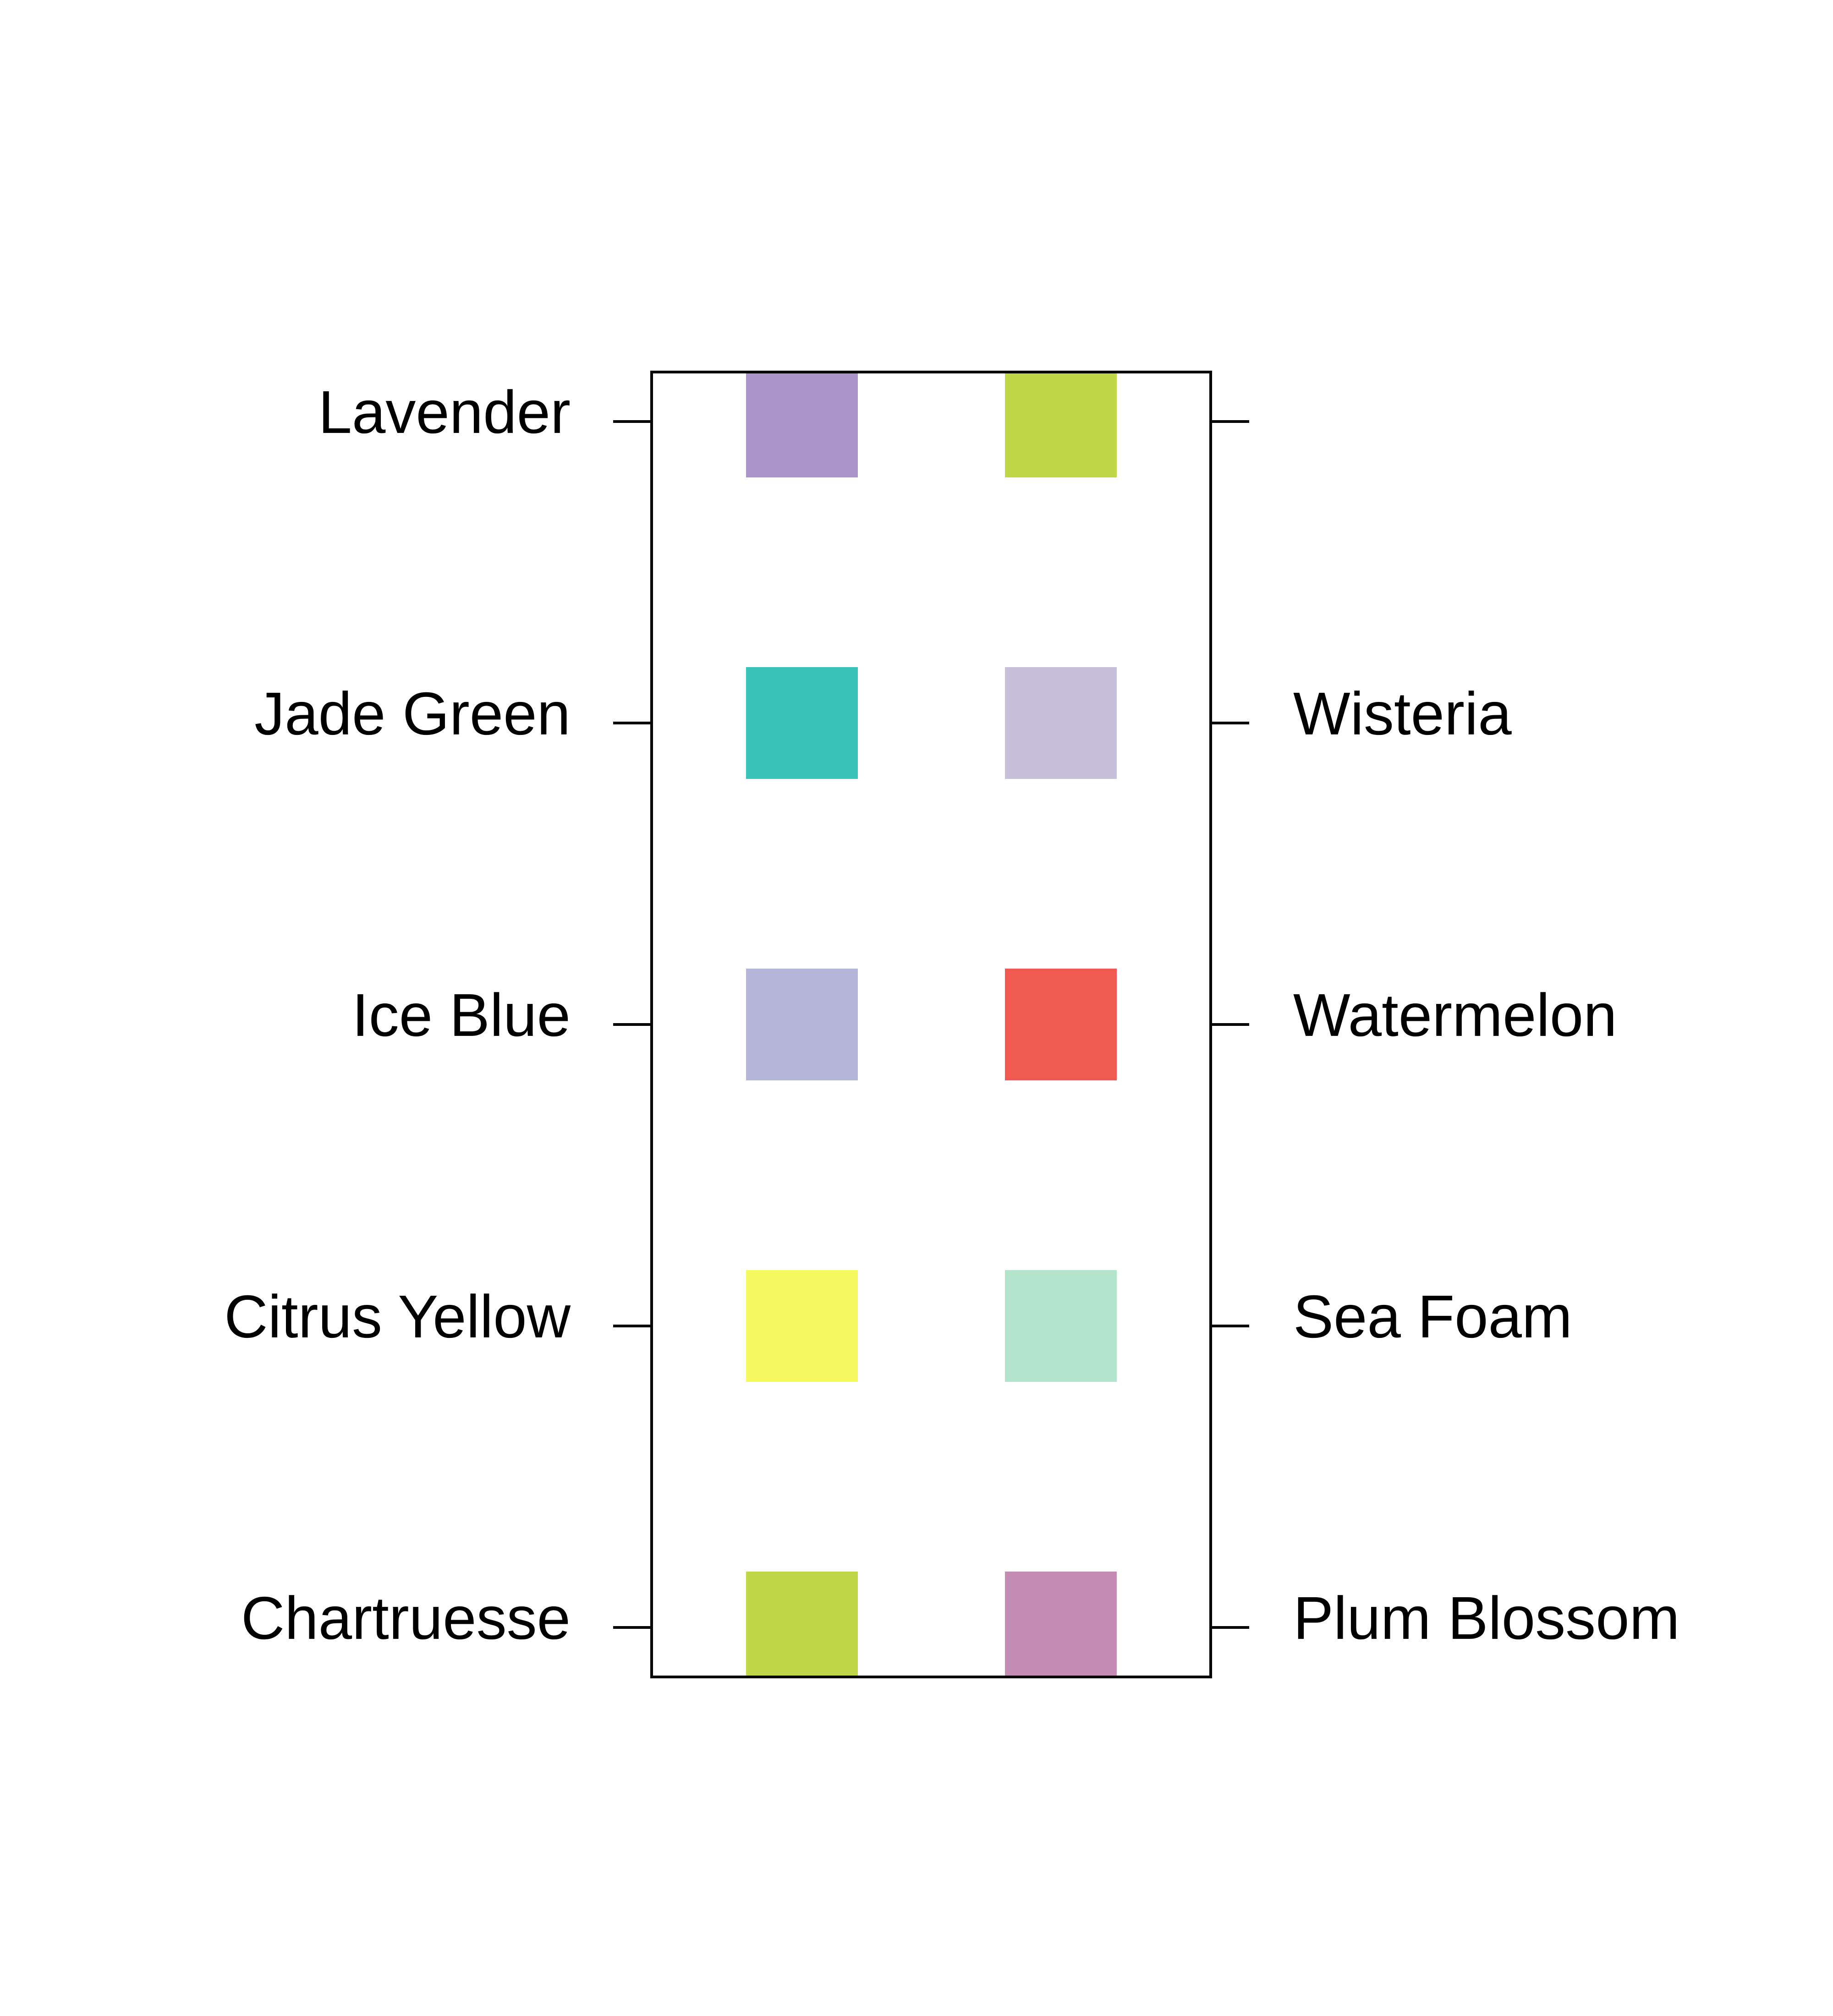 The image size is (1833, 2016). Describe the element at coordinates (802, 1326) in the screenshot. I see `swatch-r4-c1` at that location.